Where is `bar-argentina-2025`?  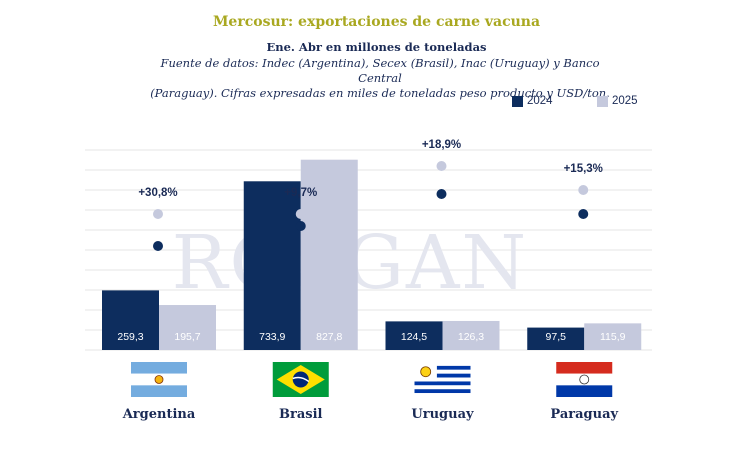
bar-argentina-2025 is located at coordinates (187, 327).